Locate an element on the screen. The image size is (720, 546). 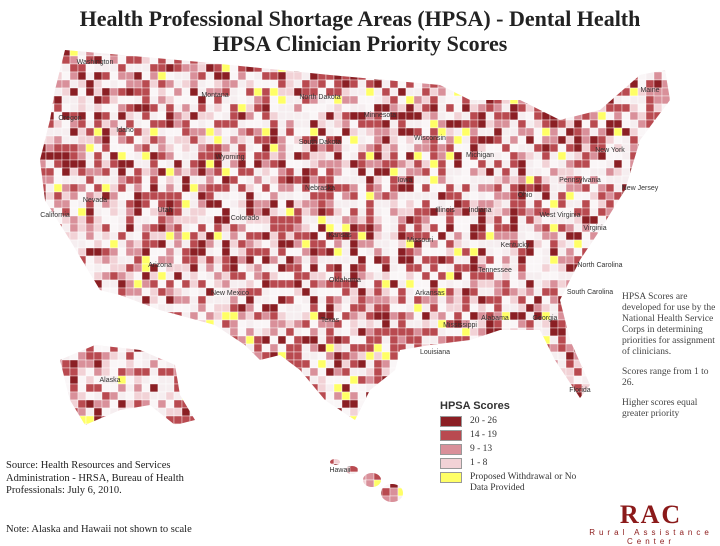
legend-label: 20 - 26 is located at coordinates (483, 421).